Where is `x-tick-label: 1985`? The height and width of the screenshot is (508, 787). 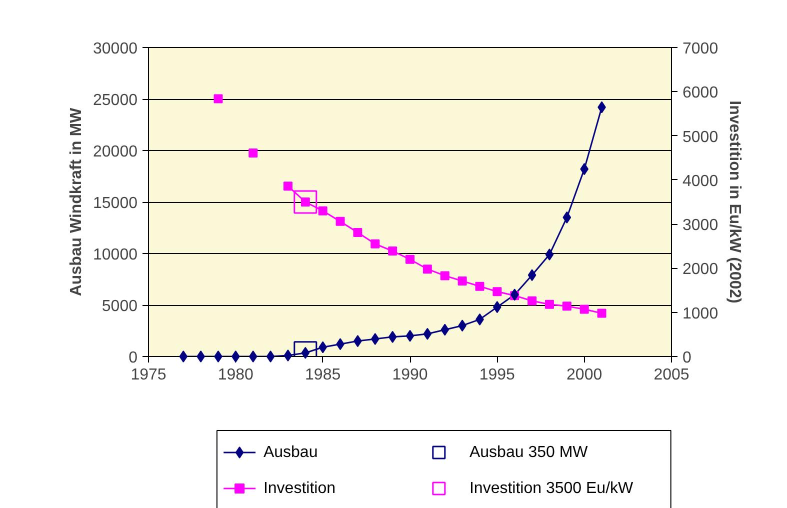 x-tick-label: 1985 is located at coordinates (323, 375).